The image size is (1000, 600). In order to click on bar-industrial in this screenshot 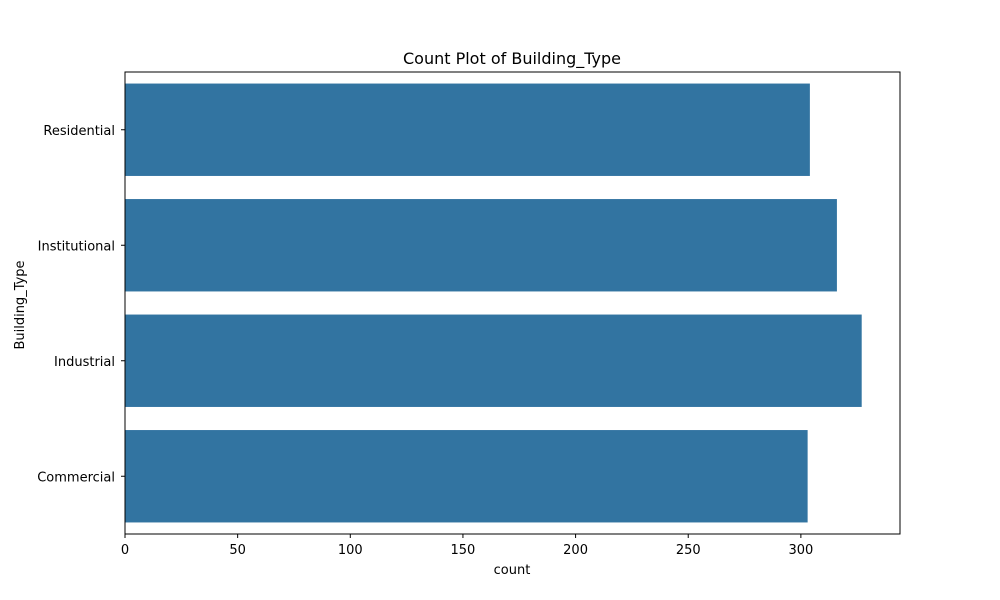, I will do `click(493, 360)`.